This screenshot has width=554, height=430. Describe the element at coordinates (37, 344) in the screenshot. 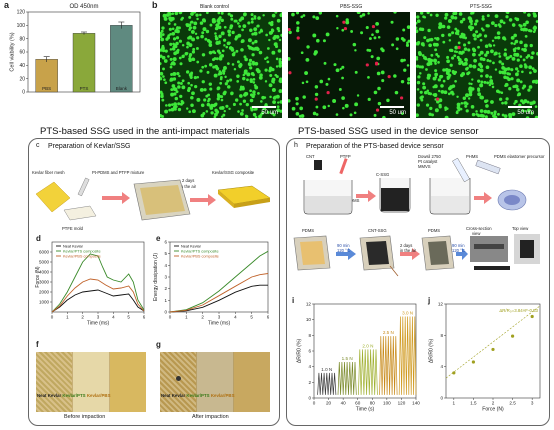

I see `panel-f-letter: f` at that location.